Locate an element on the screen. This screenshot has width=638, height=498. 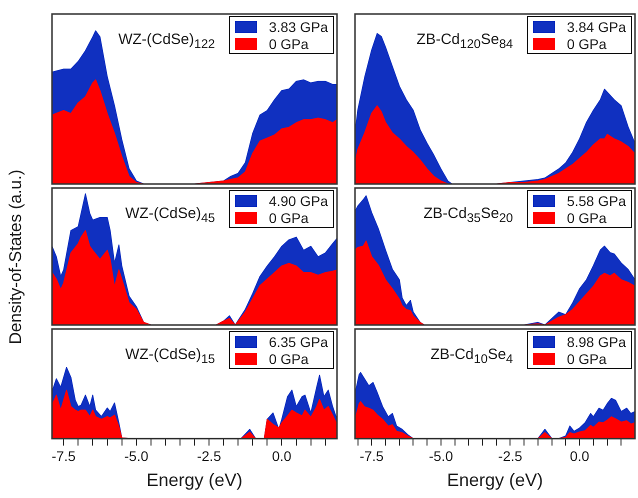
chart-title: WZ-(CdSe)$_{122}$ is located at coordinates (166, 41).